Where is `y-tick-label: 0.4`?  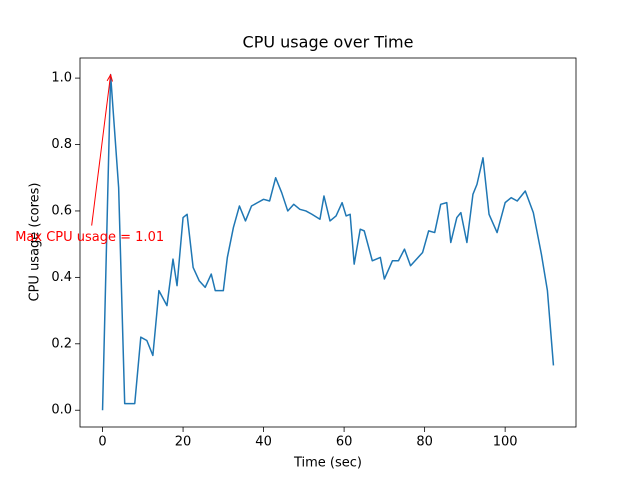 y-tick-label: 0.4 is located at coordinates (61, 277).